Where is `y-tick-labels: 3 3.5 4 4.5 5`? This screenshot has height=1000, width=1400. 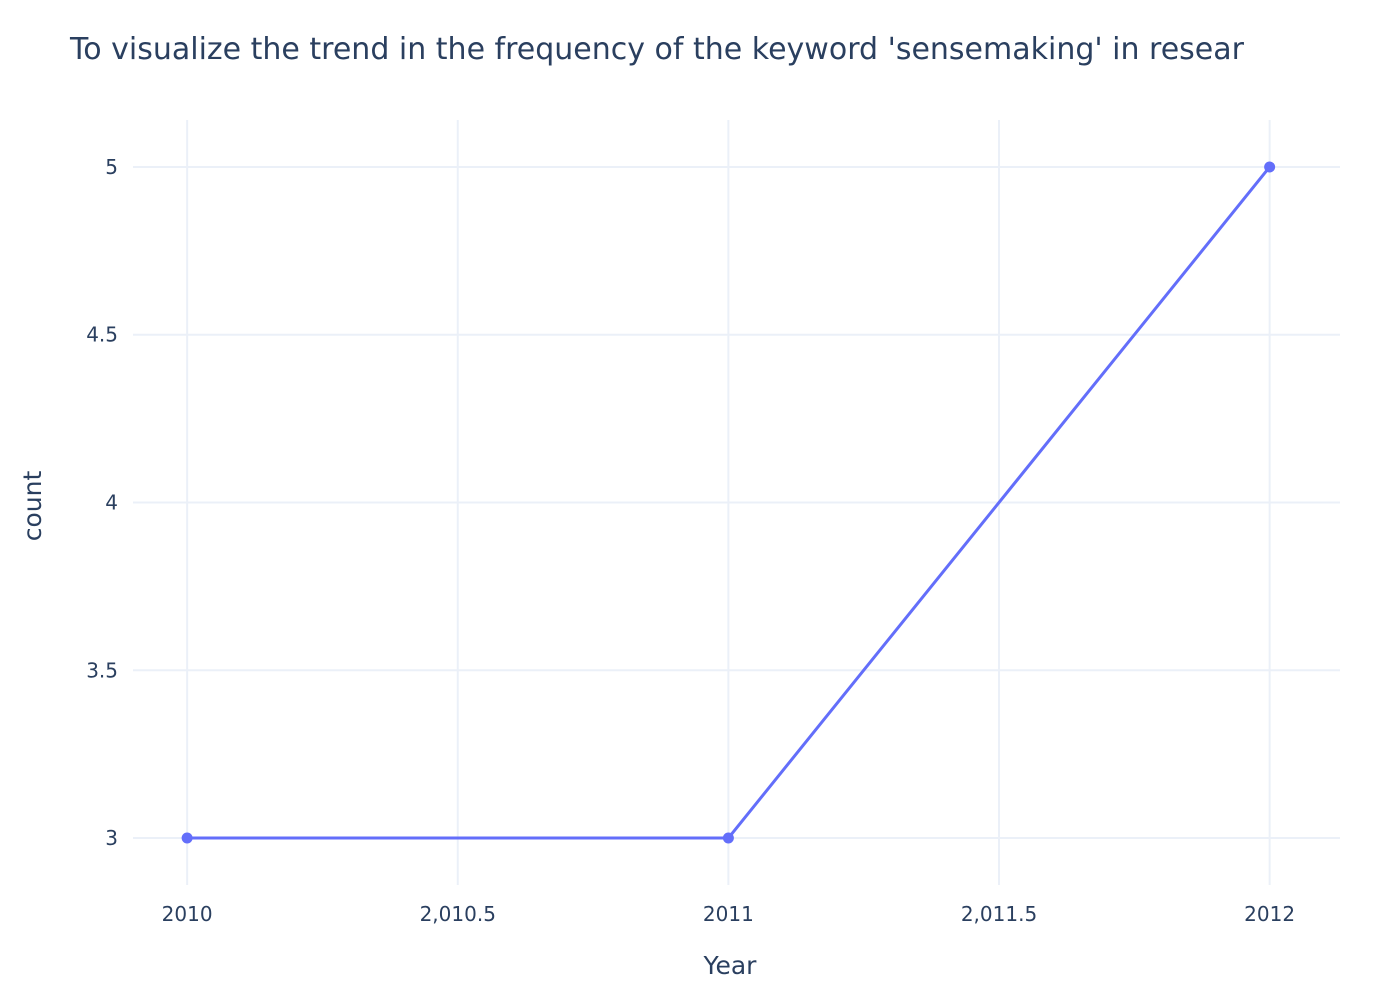 y-tick-labels: 3 3.5 4 4.5 5 is located at coordinates (102, 502).